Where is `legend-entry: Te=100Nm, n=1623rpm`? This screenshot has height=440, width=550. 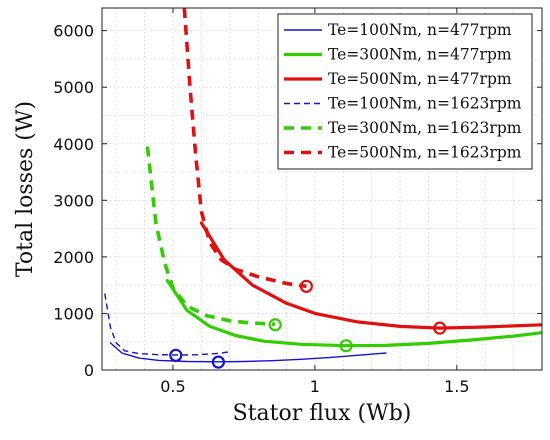
legend-entry: Te=100Nm, n=1623rpm is located at coordinates (425, 104).